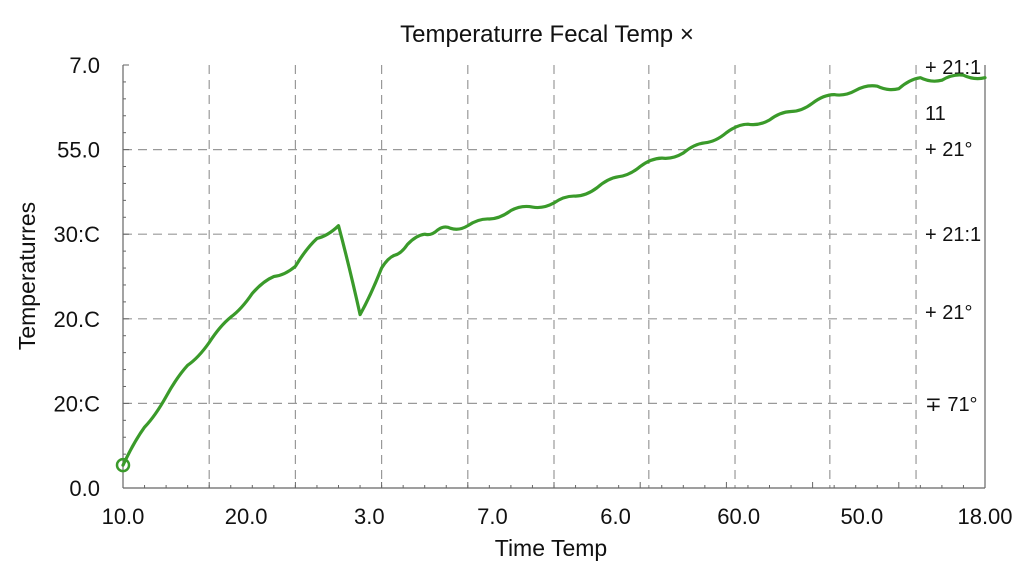 This screenshot has height=576, width=1024. Describe the element at coordinates (123, 465) in the screenshot. I see `start-point-marker` at that location.